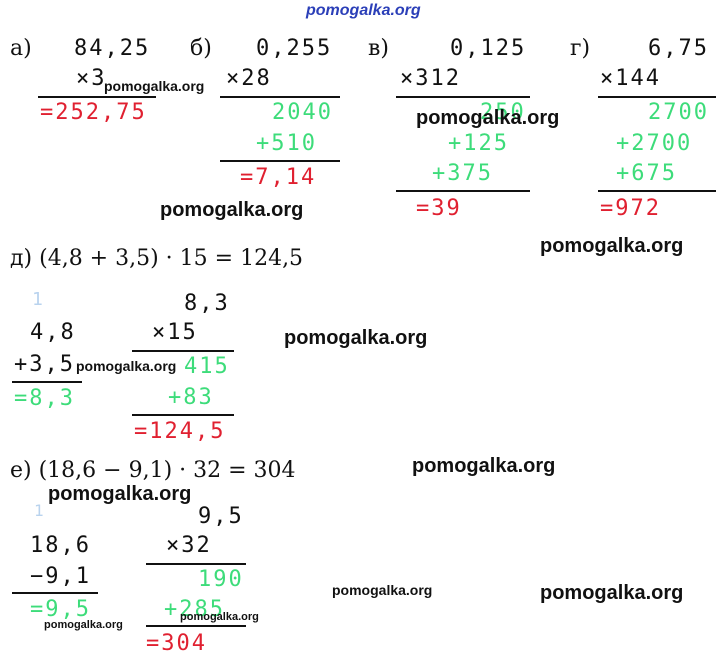 The image size is (727, 661). Describe the element at coordinates (191, 397) in the screenshot. I see `problem-d-partial-2: +83` at that location.